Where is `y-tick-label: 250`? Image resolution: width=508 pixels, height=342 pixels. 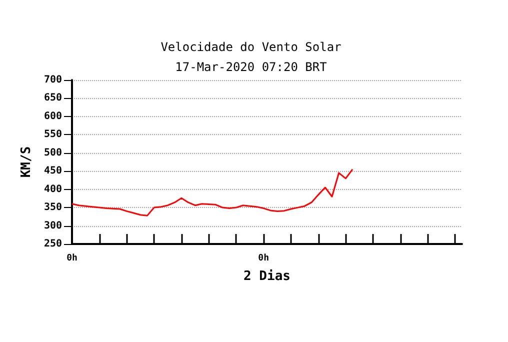
y-tick-label: 250 is located at coordinates (53, 244).